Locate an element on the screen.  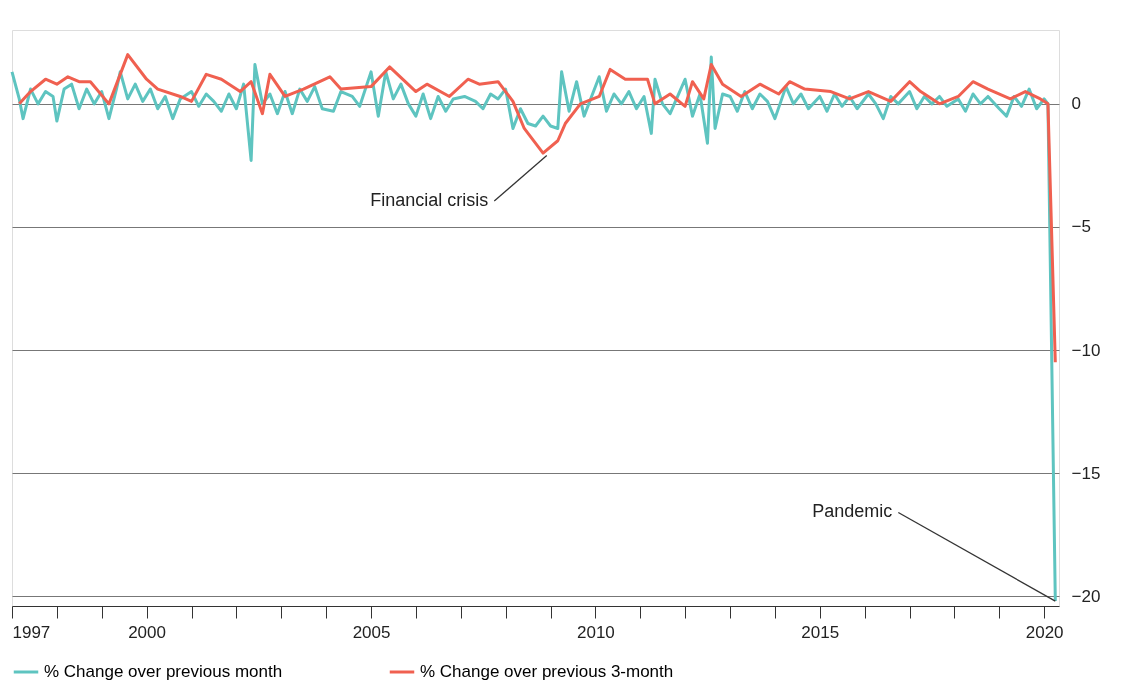
x-tick-label: 2000 is located at coordinates (147, 632).